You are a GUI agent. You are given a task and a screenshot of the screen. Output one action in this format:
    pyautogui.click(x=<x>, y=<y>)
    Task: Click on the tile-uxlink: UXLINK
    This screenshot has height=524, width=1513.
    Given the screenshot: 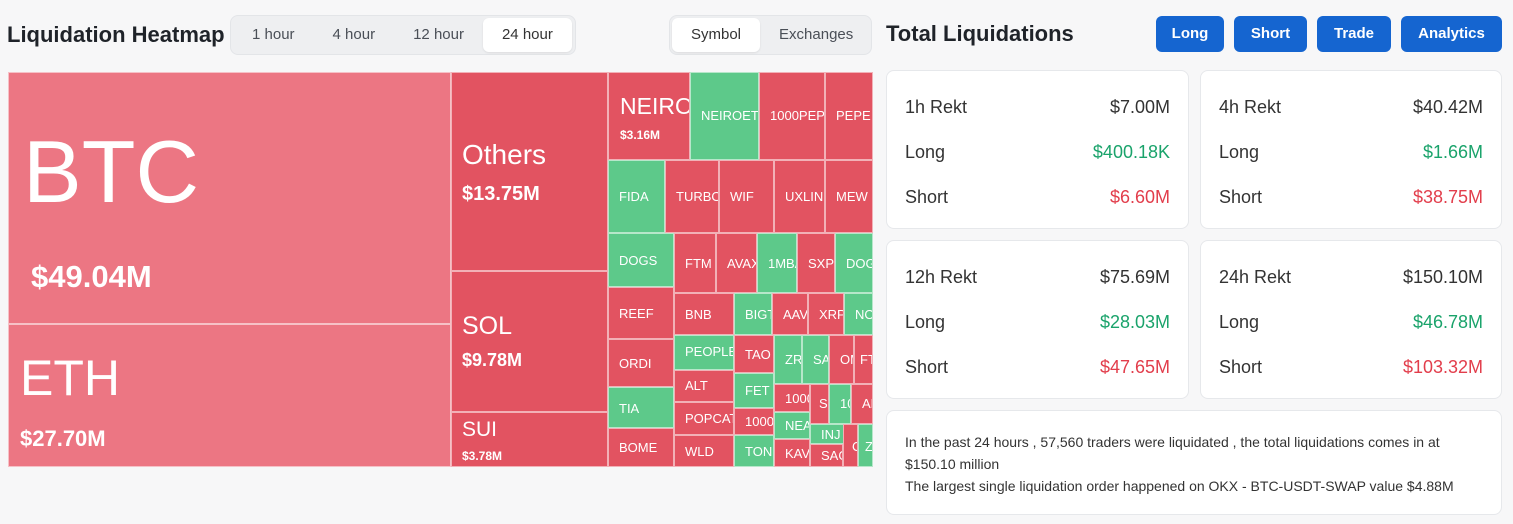 What is the action you would take?
    pyautogui.click(x=799, y=196)
    